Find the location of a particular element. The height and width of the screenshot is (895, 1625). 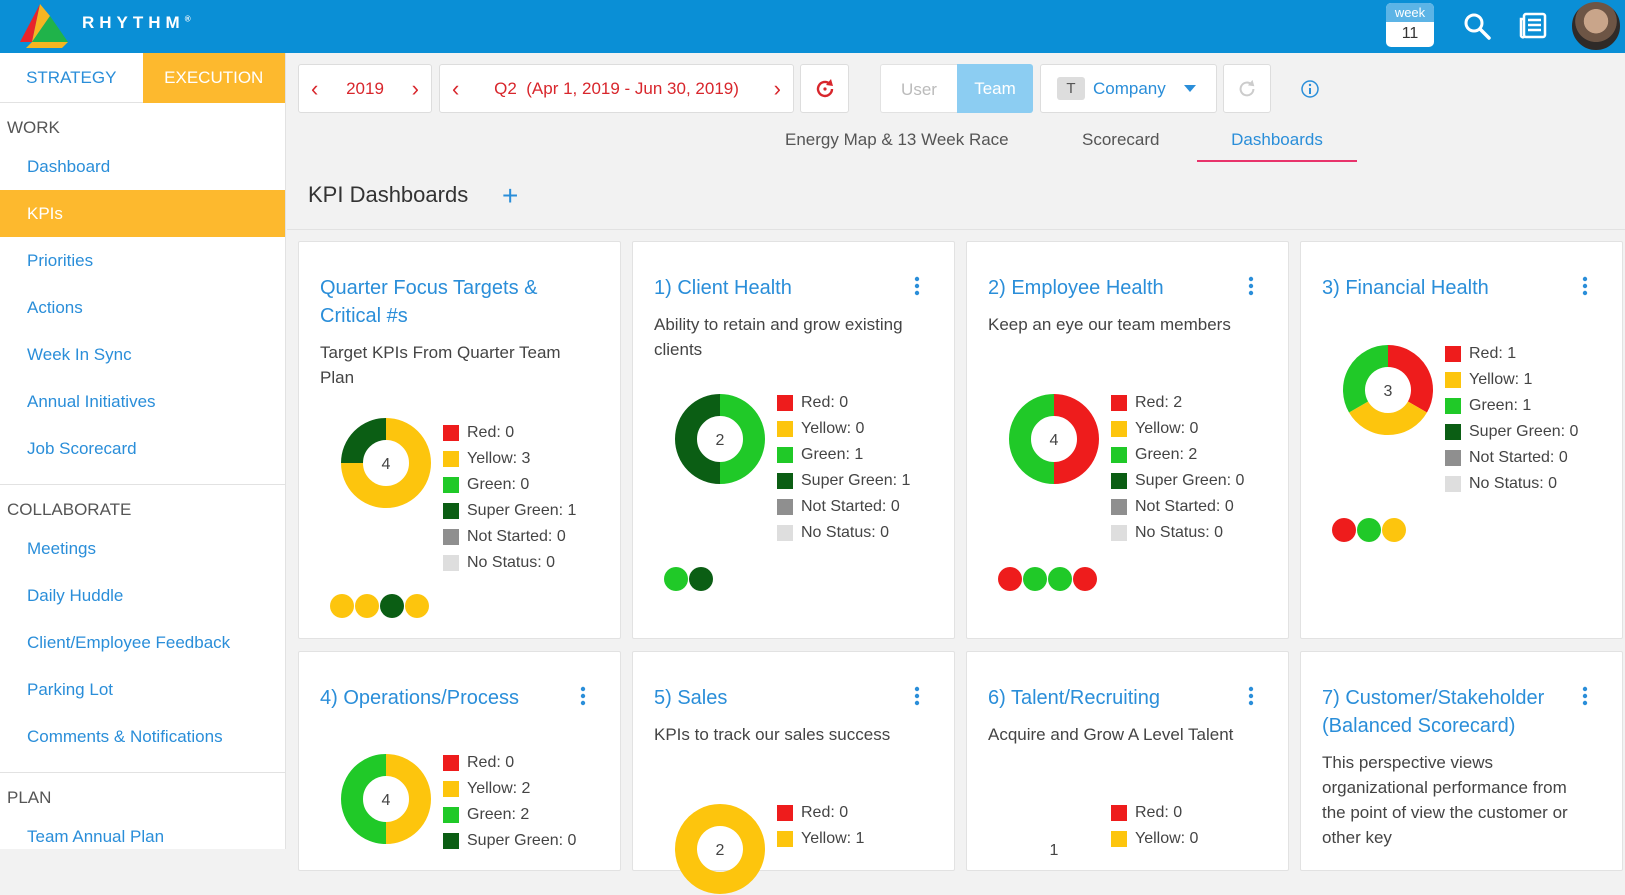

tab-scorecard: Scorecard is located at coordinates (1121, 139).